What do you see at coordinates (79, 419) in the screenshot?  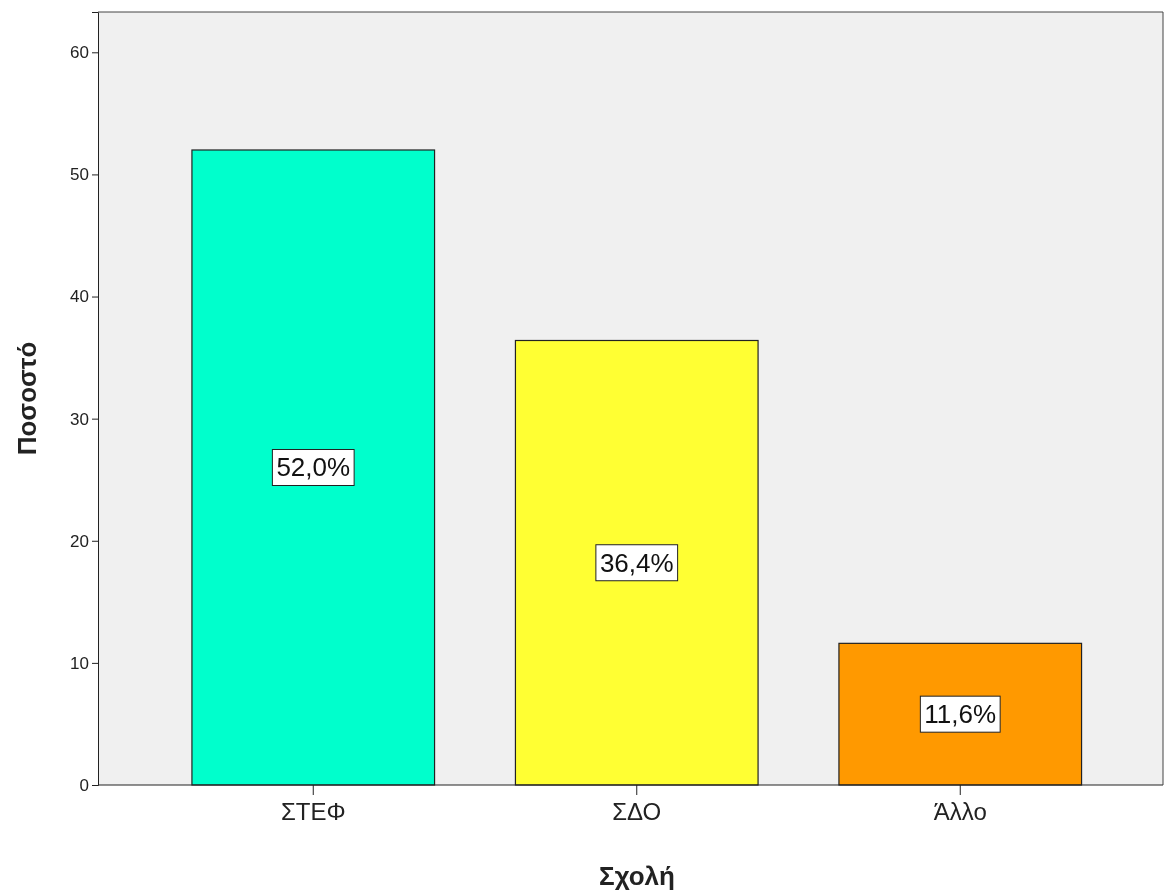 I see `y-tick-label: 30` at bounding box center [79, 419].